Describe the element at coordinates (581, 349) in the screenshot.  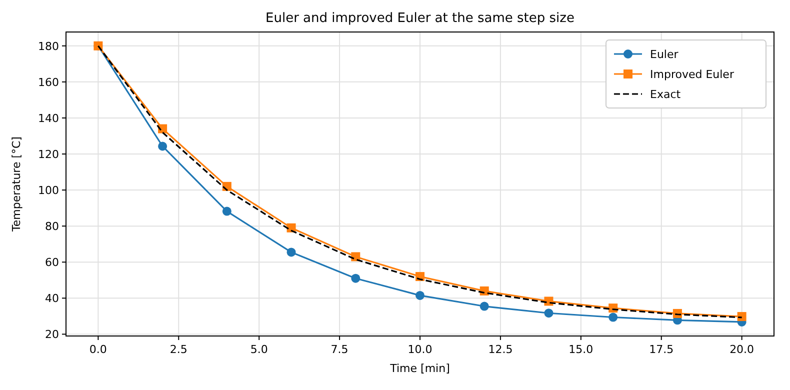
I see `x-tick-label: 15.0` at that location.